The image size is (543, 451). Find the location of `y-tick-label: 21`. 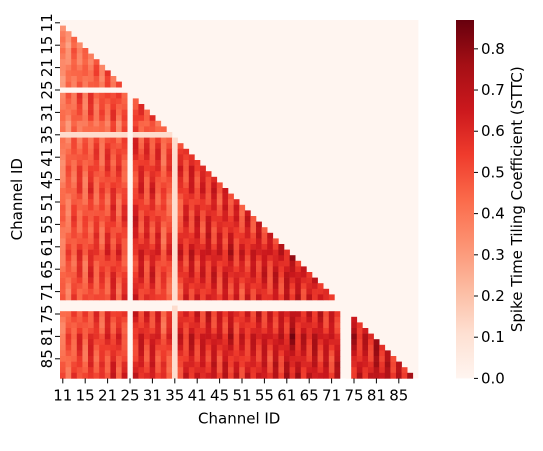

y-tick-label: 21 is located at coordinates (47, 67).